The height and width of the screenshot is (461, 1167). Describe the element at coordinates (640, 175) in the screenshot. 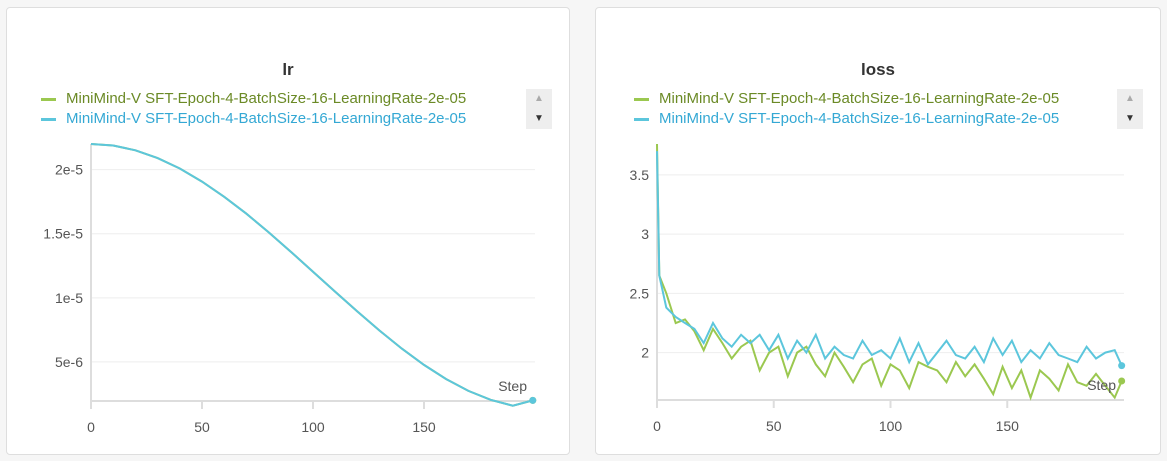

I see `y-tick-label: 3.5` at that location.